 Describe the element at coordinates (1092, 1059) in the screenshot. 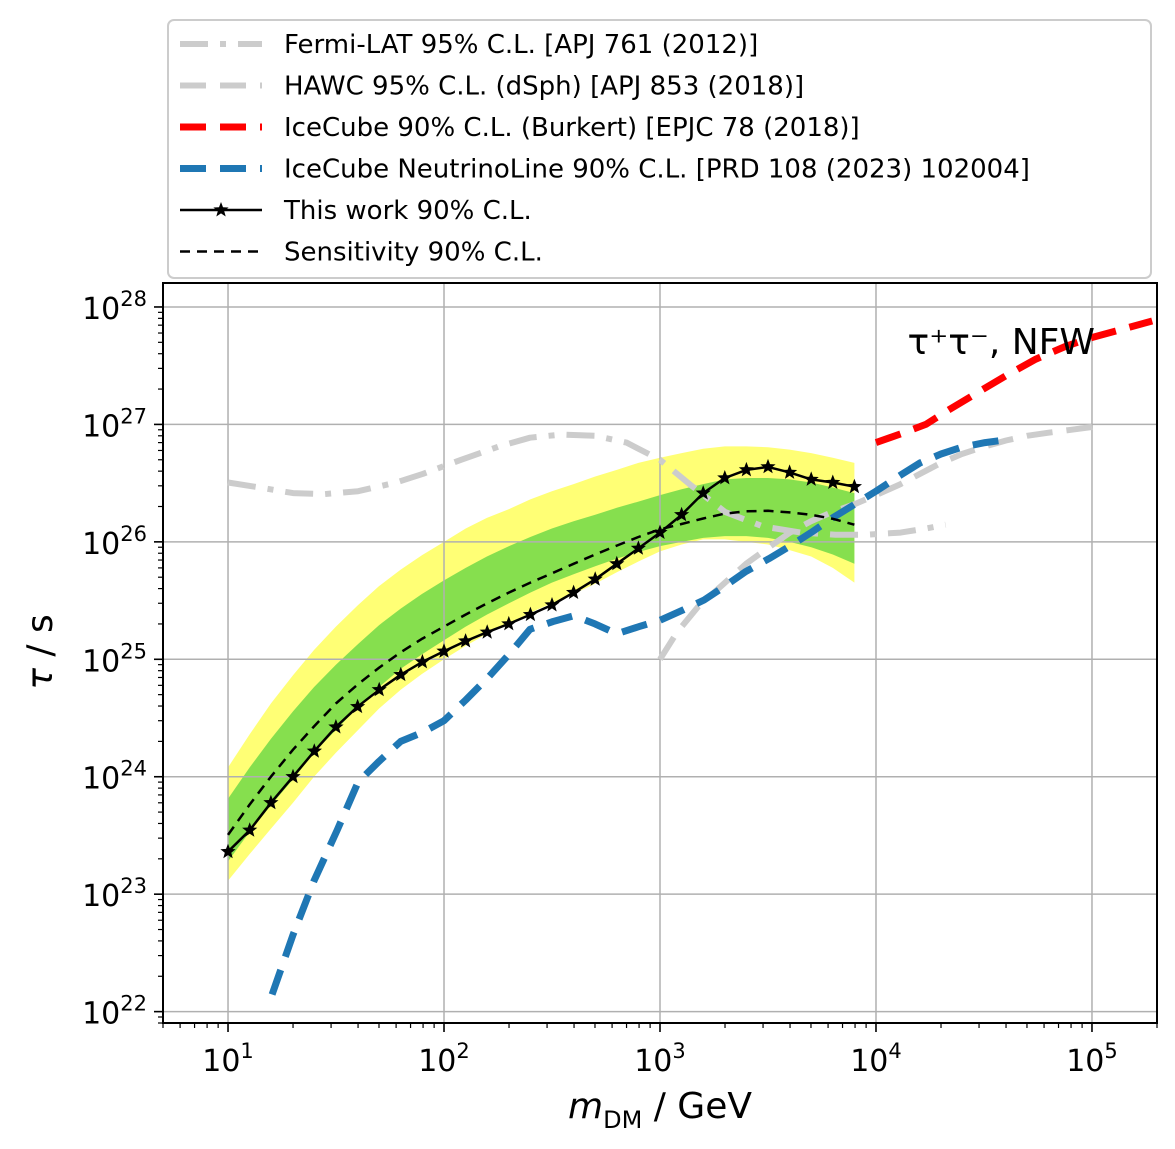

I see `x-tick-label-4: 10⁵` at that location.